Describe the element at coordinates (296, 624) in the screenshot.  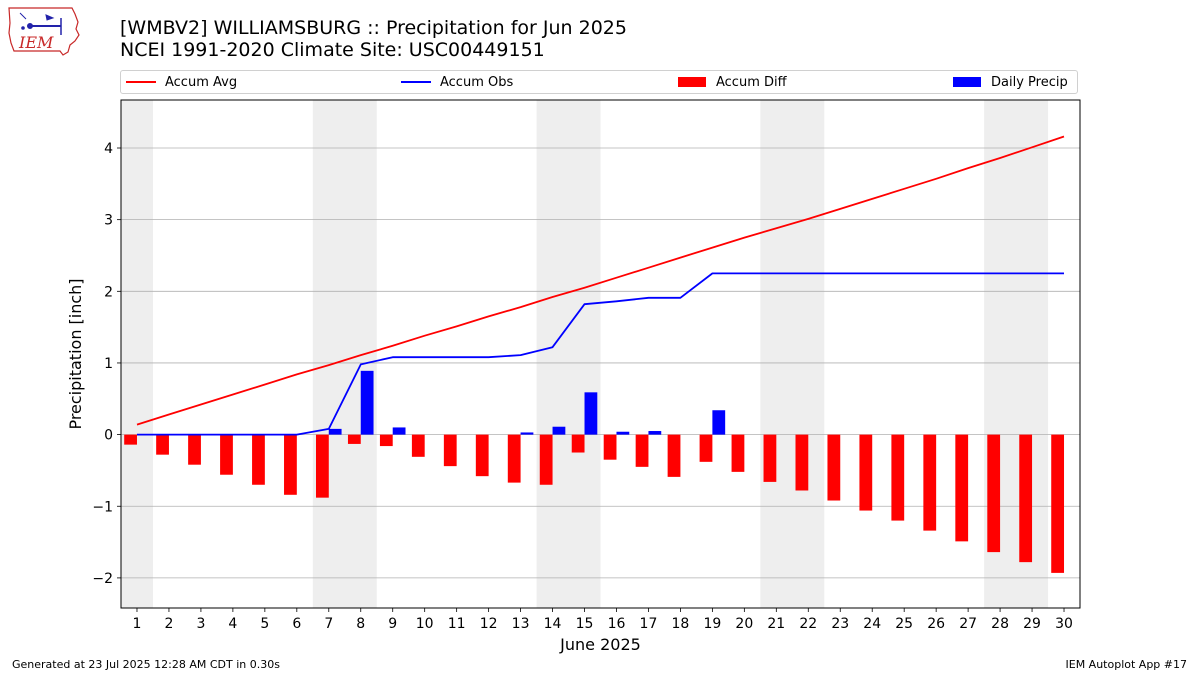
I see `x-tick-label: 6` at that location.